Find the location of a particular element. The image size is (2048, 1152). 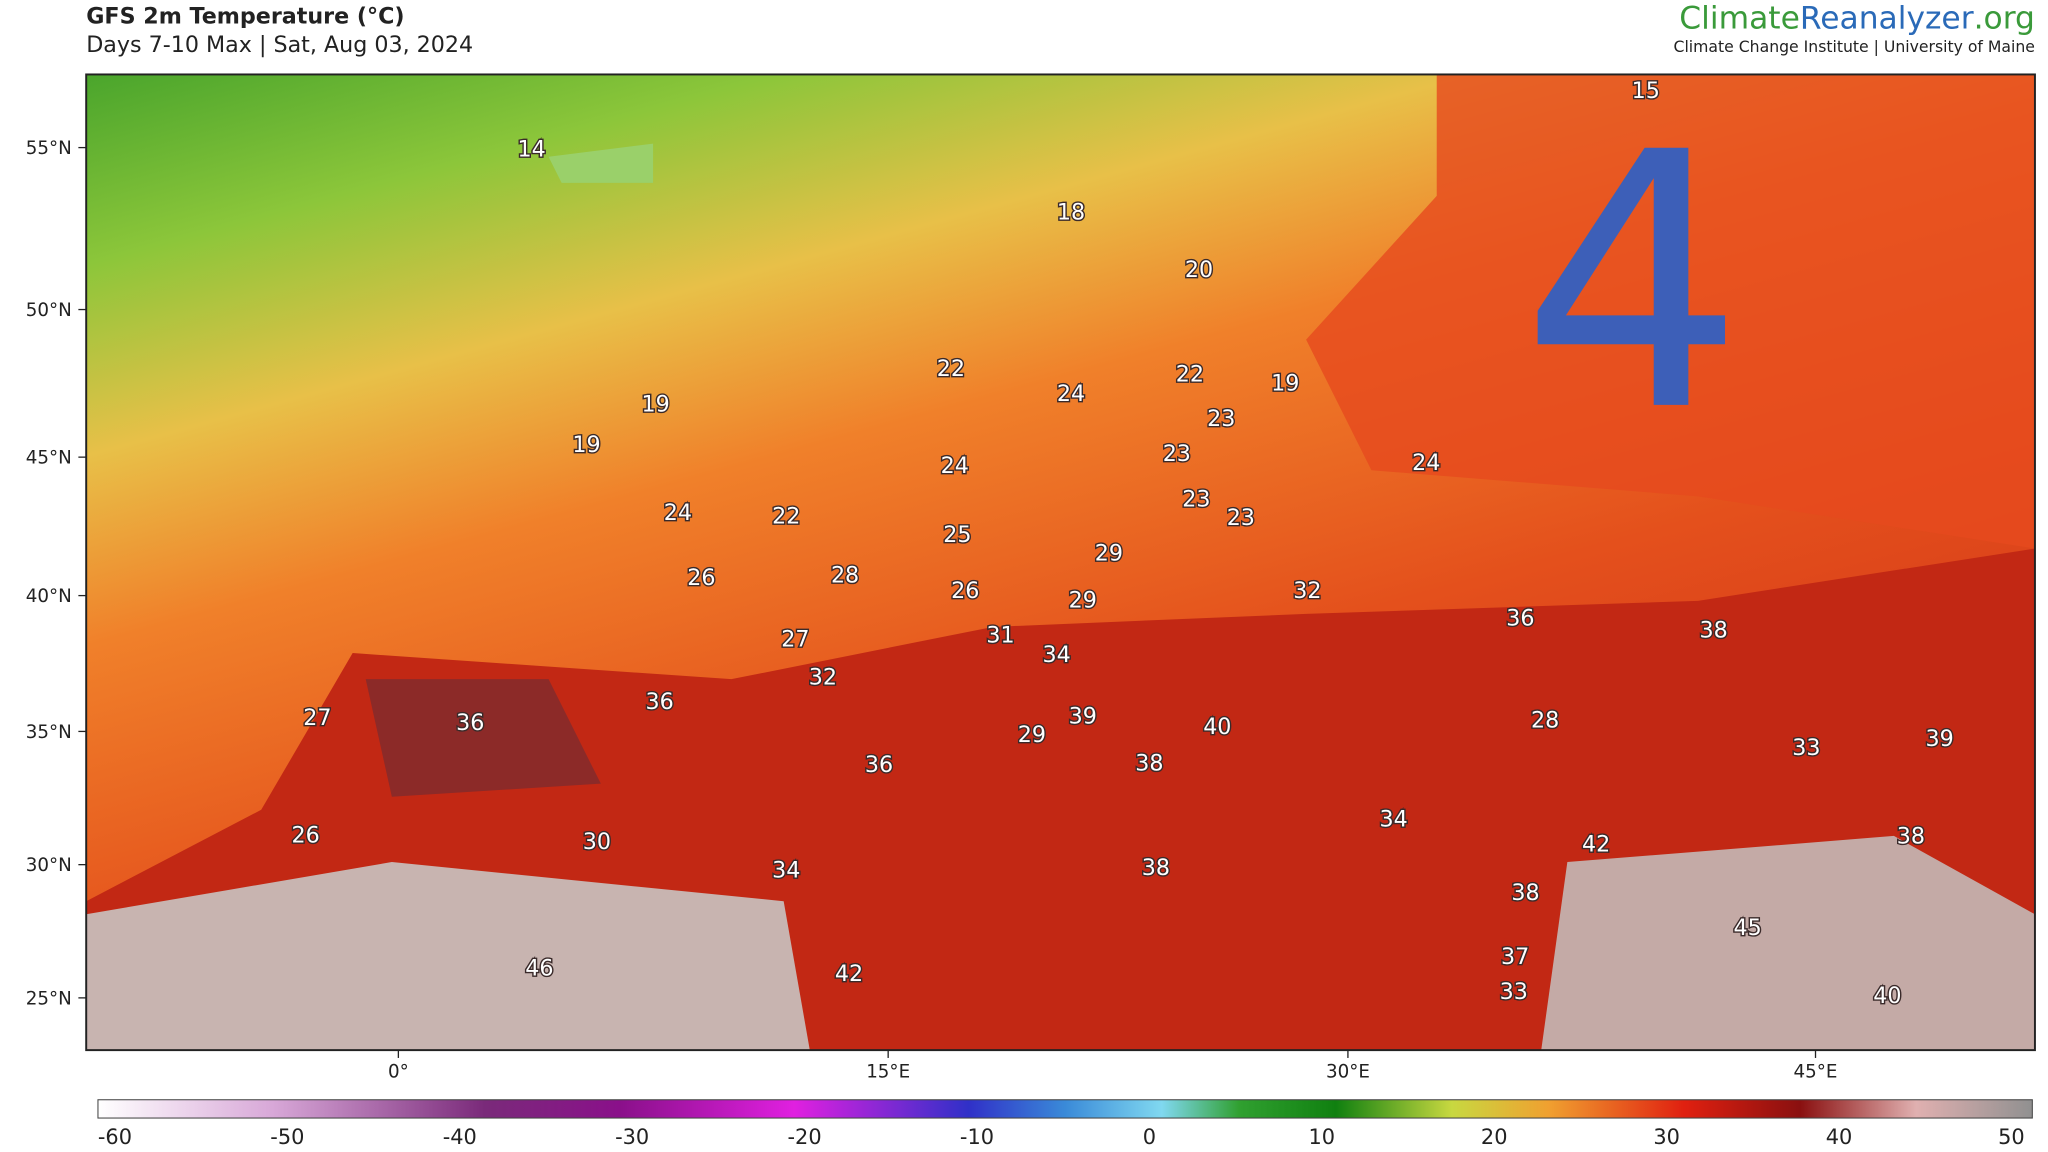

lon-label: 30°E is located at coordinates (1348, 1072).